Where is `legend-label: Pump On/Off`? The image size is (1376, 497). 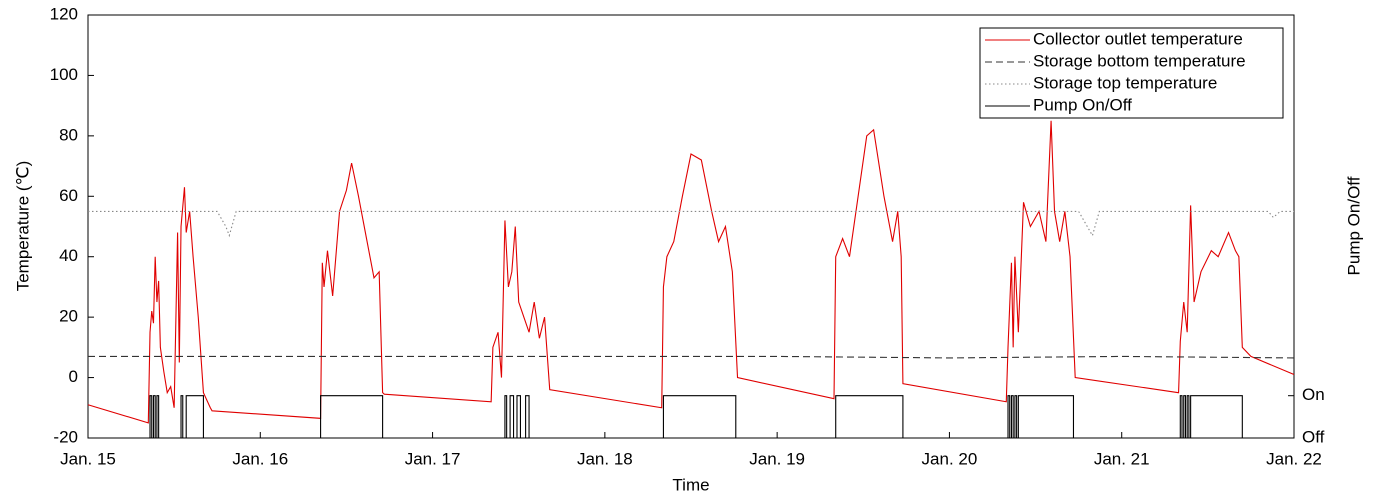
legend-label: Pump On/Off is located at coordinates (1082, 104).